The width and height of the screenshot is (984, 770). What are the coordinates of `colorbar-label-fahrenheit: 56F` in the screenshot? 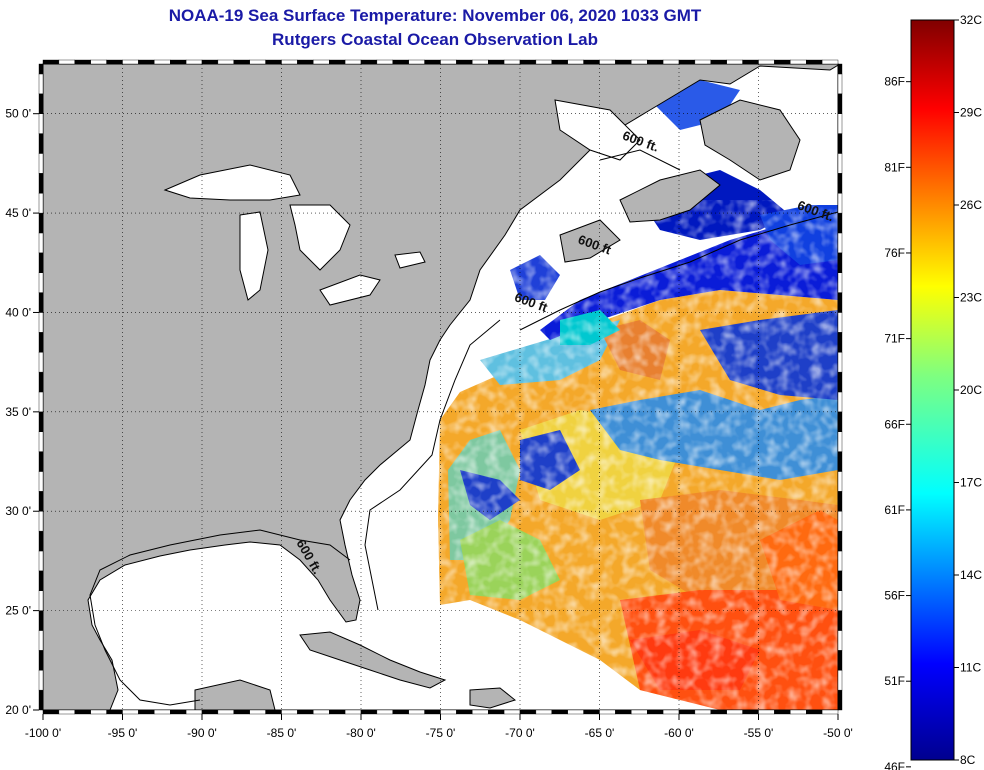 It's located at (894, 596).